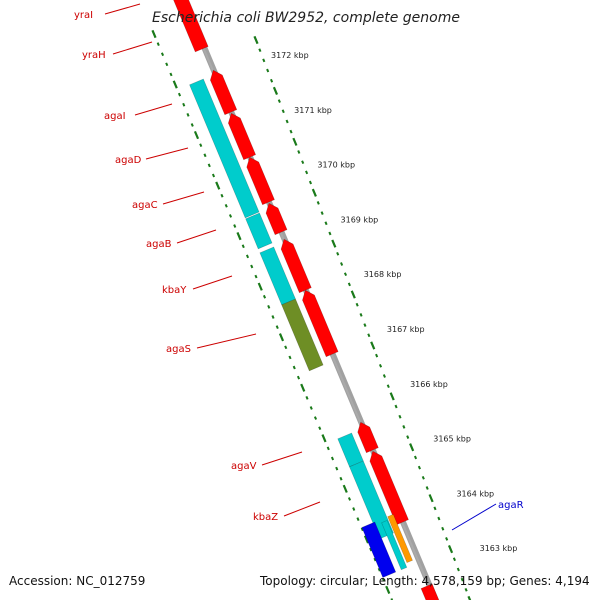 The height and width of the screenshot is (600, 600). What do you see at coordinates (115, 116) in the screenshot?
I see `gene-label-agai: agaI` at bounding box center [115, 116].